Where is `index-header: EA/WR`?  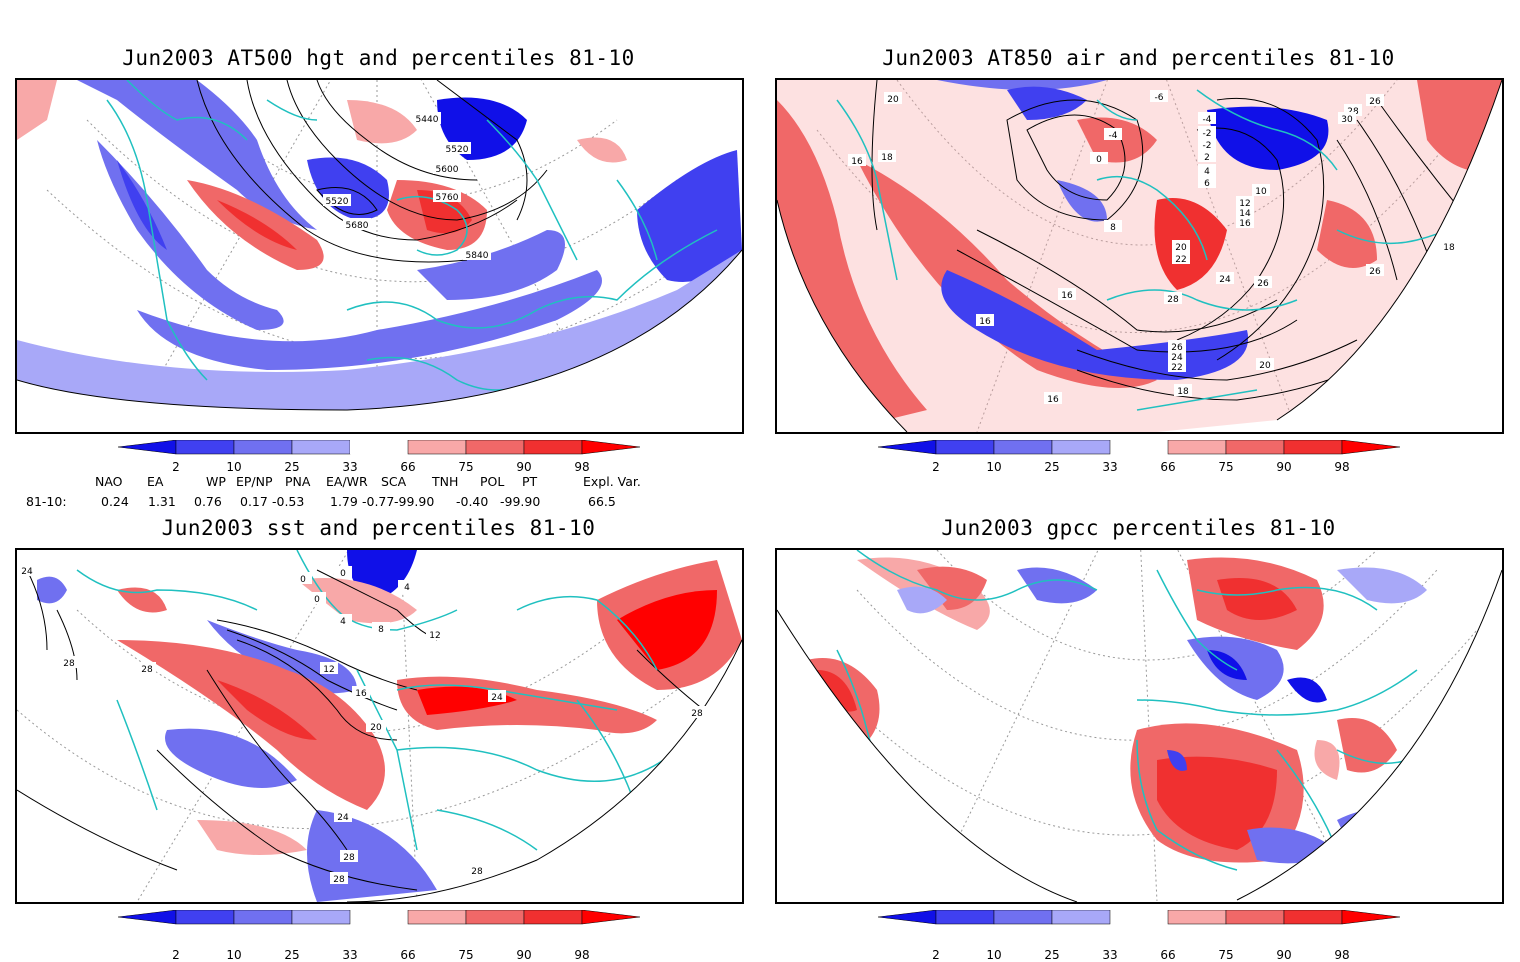 index-header: EA/WR is located at coordinates (347, 481).